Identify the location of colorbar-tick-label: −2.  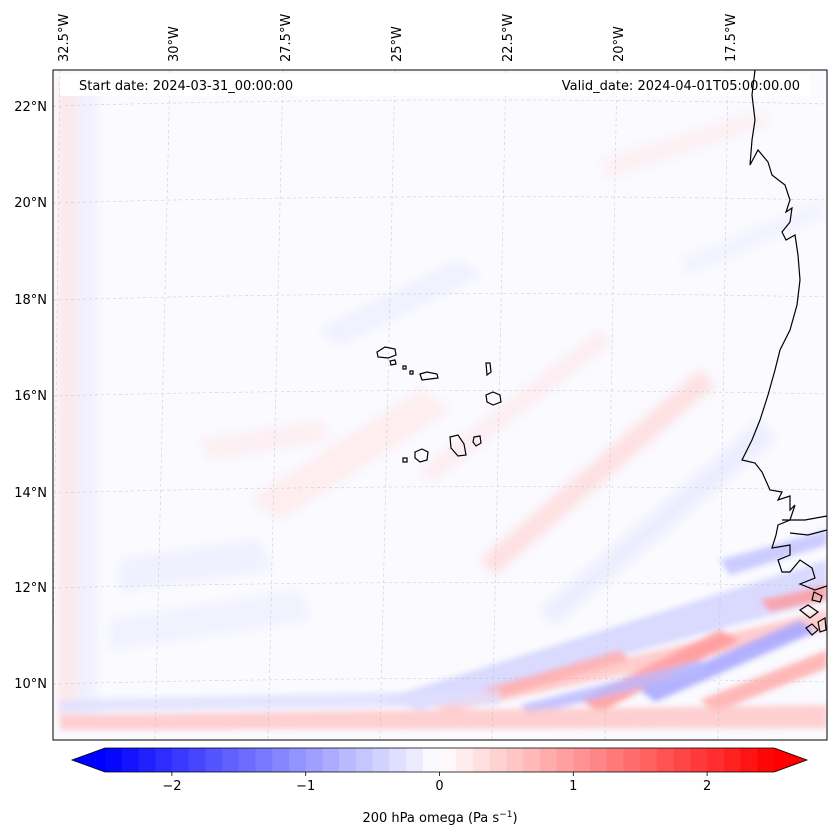
(171, 786).